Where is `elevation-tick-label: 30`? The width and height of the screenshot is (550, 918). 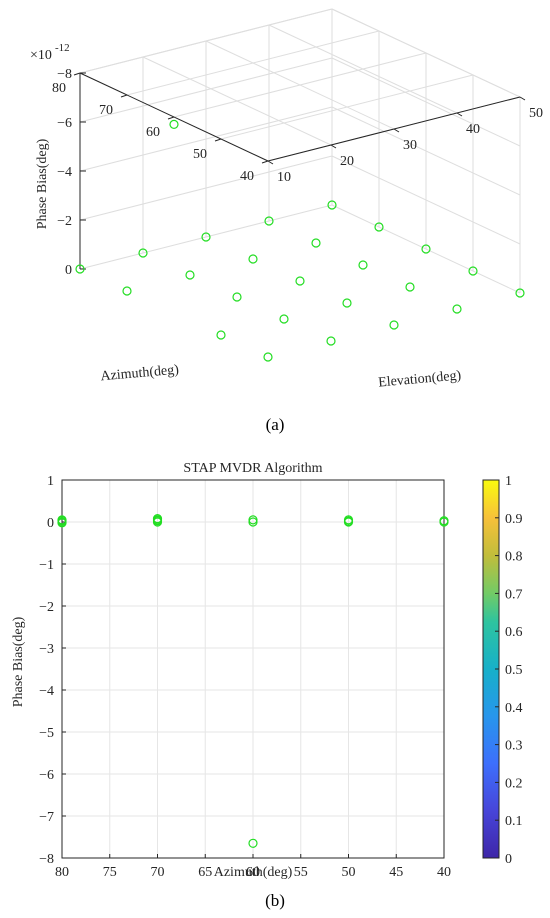
elevation-tick-label: 30 is located at coordinates (410, 145).